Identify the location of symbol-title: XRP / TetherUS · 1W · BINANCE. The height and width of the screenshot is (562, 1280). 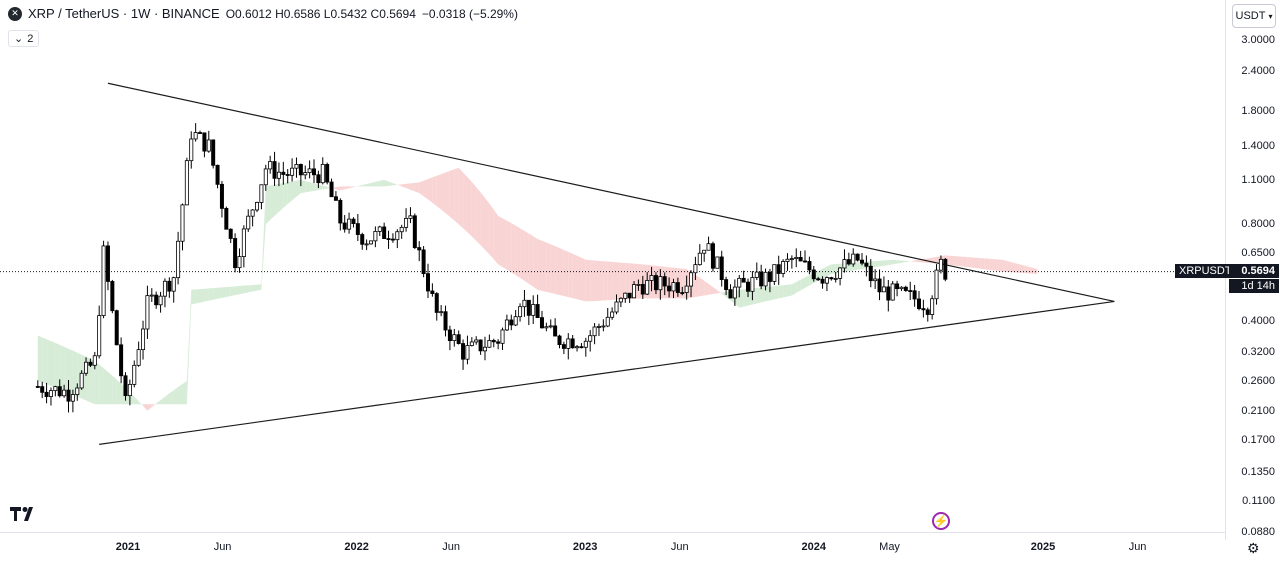
(124, 13).